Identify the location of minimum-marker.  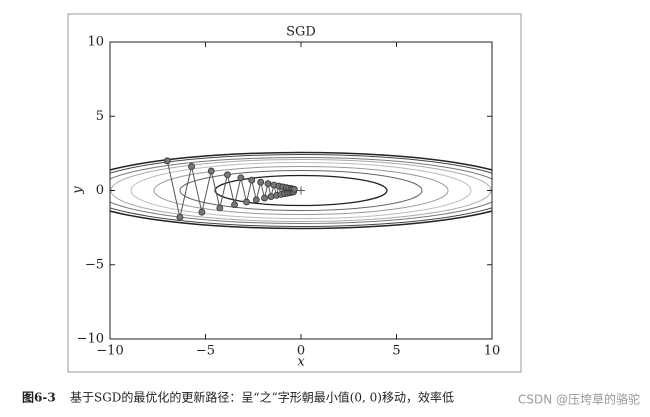
(301, 190).